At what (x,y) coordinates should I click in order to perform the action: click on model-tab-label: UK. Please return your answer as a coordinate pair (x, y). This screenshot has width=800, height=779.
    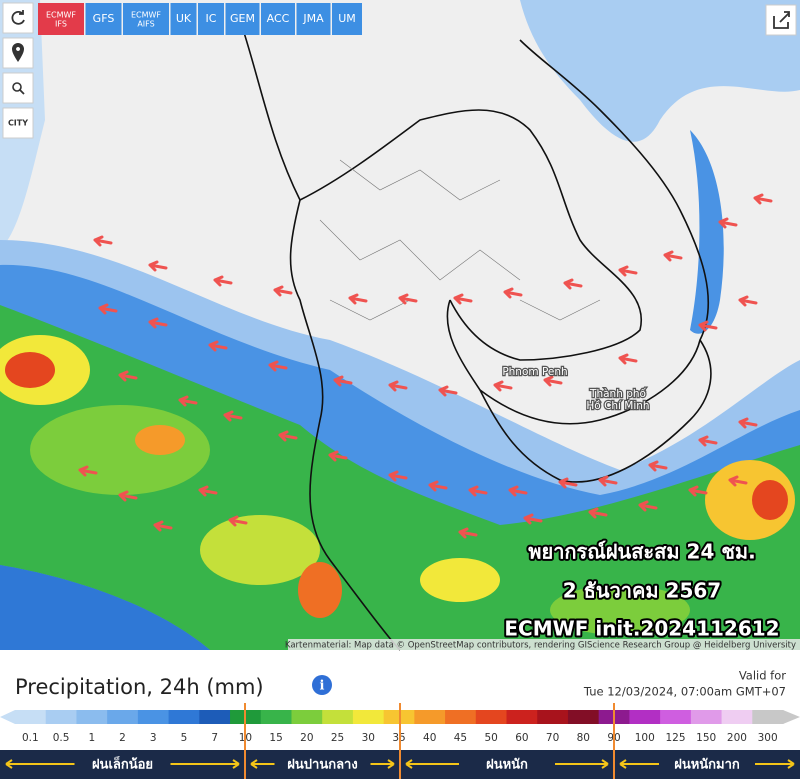
    Looking at the image, I should click on (184, 18).